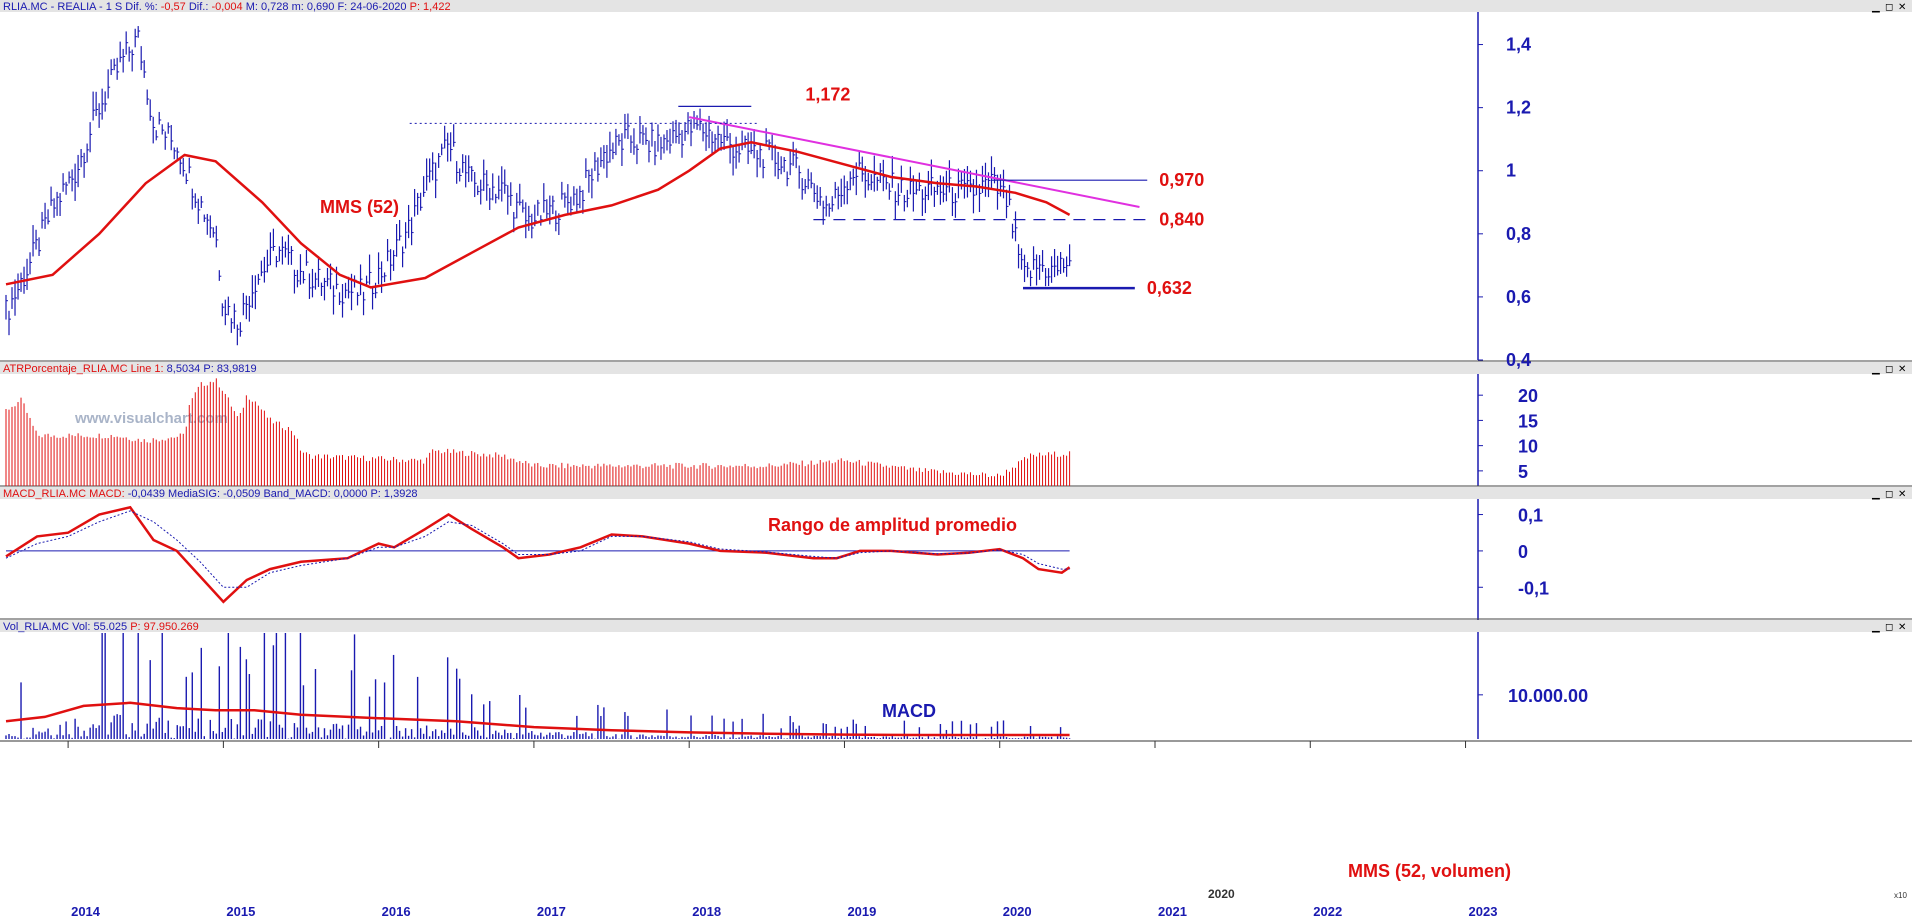 Image resolution: width=1912 pixels, height=922 pixels. Describe the element at coordinates (1523, 472) in the screenshot. I see `y-tick-label: 5` at that location.